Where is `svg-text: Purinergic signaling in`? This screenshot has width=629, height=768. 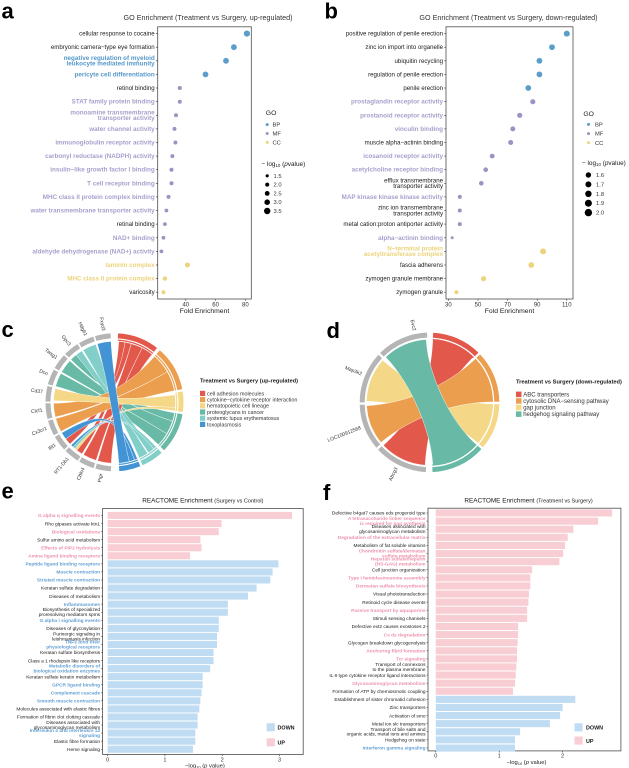 svg-text: Purinergic signaling in is located at coordinates (76, 634).